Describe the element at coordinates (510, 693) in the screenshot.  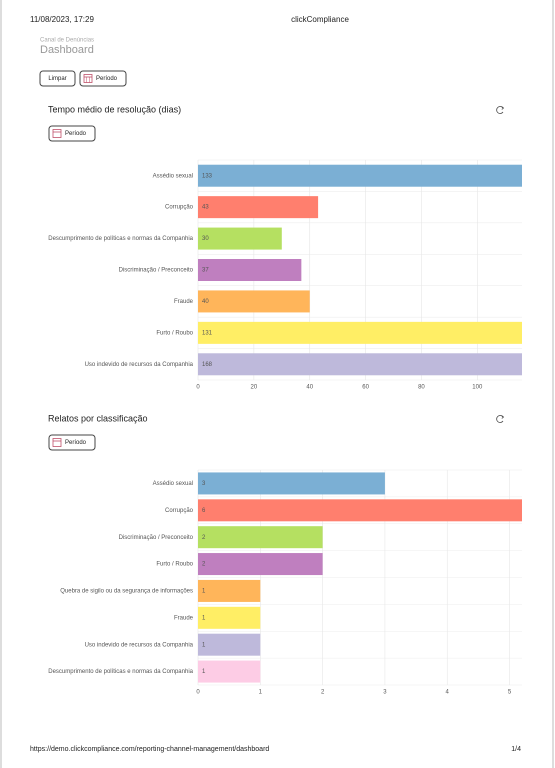
I see `x-tick-label: 5` at that location.